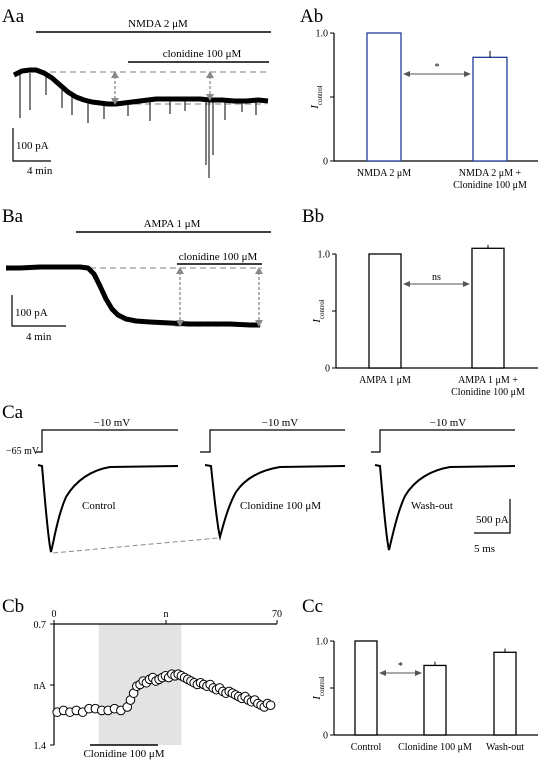 The height and width of the screenshot is (761, 550). I want to click on panel-label-cc: Cc, so click(312, 606).